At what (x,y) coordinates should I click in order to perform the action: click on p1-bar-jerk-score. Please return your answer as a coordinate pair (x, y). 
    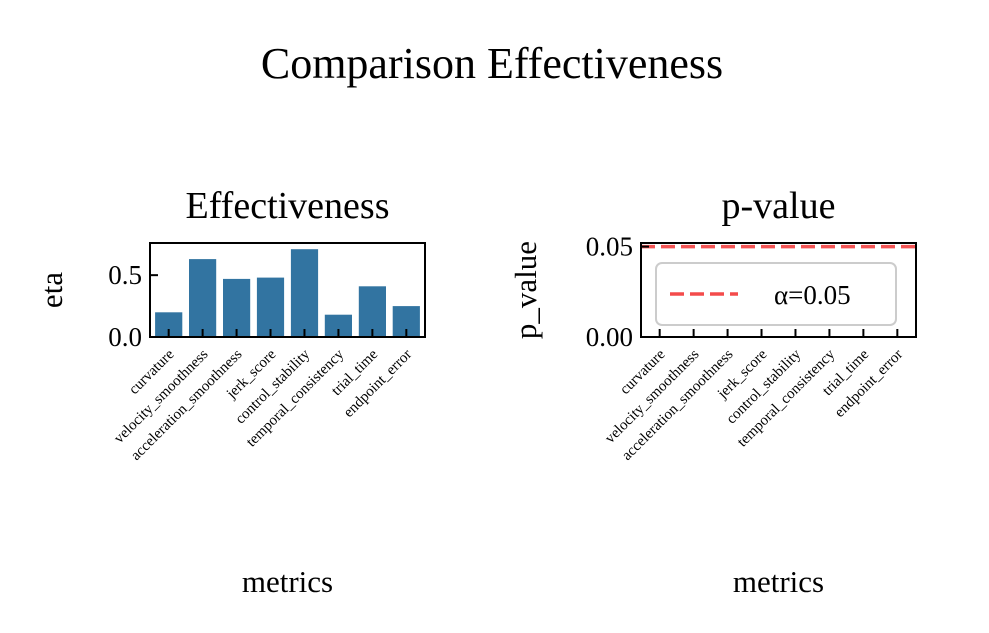
    Looking at the image, I should click on (270, 307).